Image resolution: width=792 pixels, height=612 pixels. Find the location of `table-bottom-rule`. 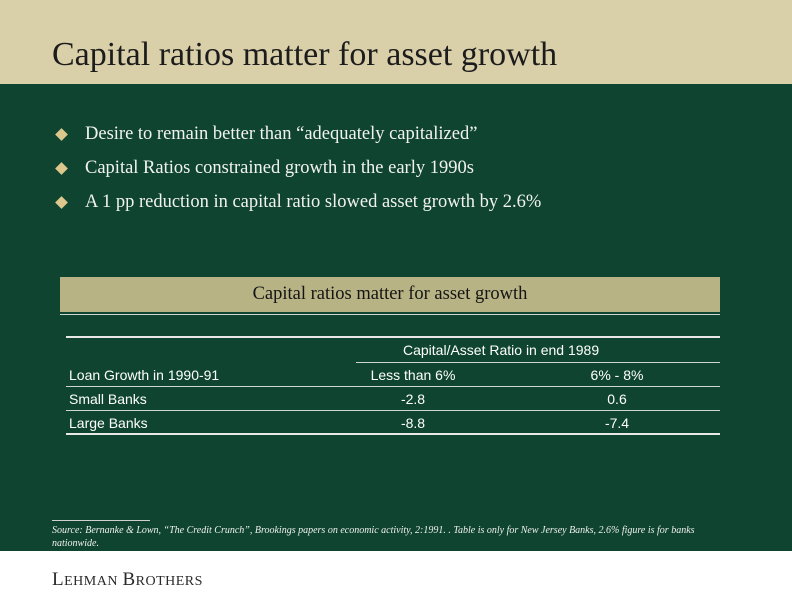

table-bottom-rule is located at coordinates (393, 434).